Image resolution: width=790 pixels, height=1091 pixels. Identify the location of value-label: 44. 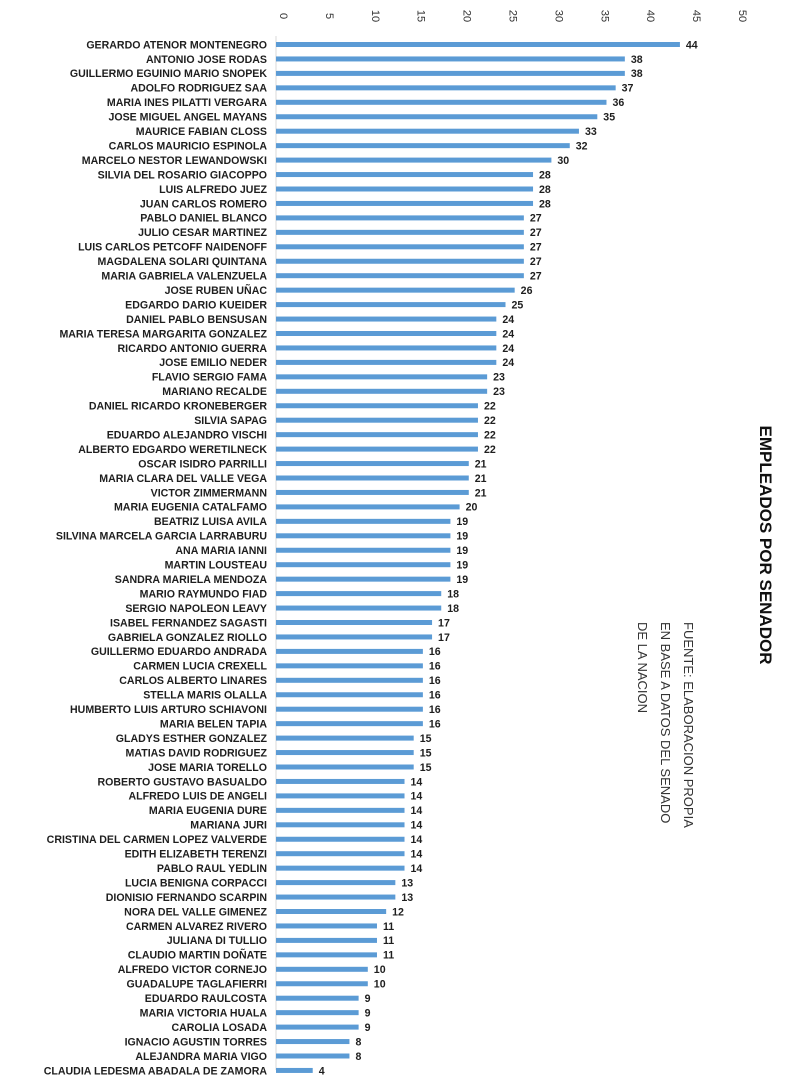
(692, 45).